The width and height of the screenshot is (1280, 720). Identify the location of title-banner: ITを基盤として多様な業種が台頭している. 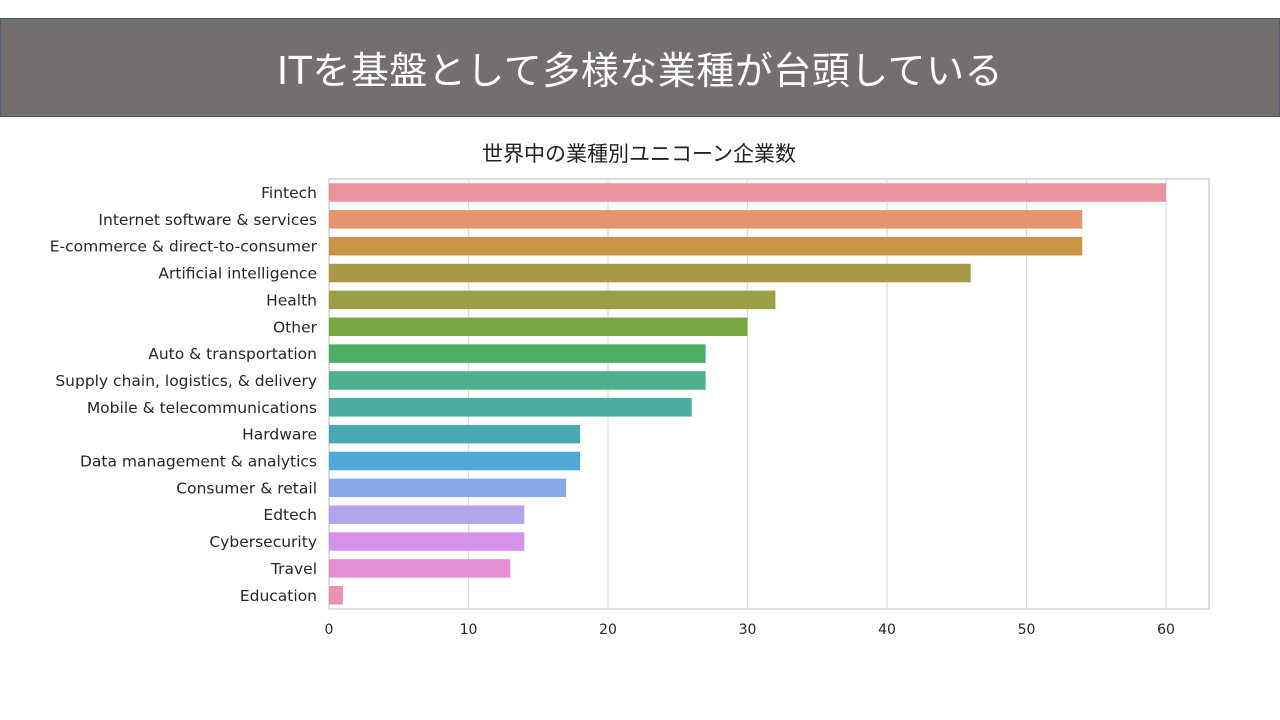
(640, 67).